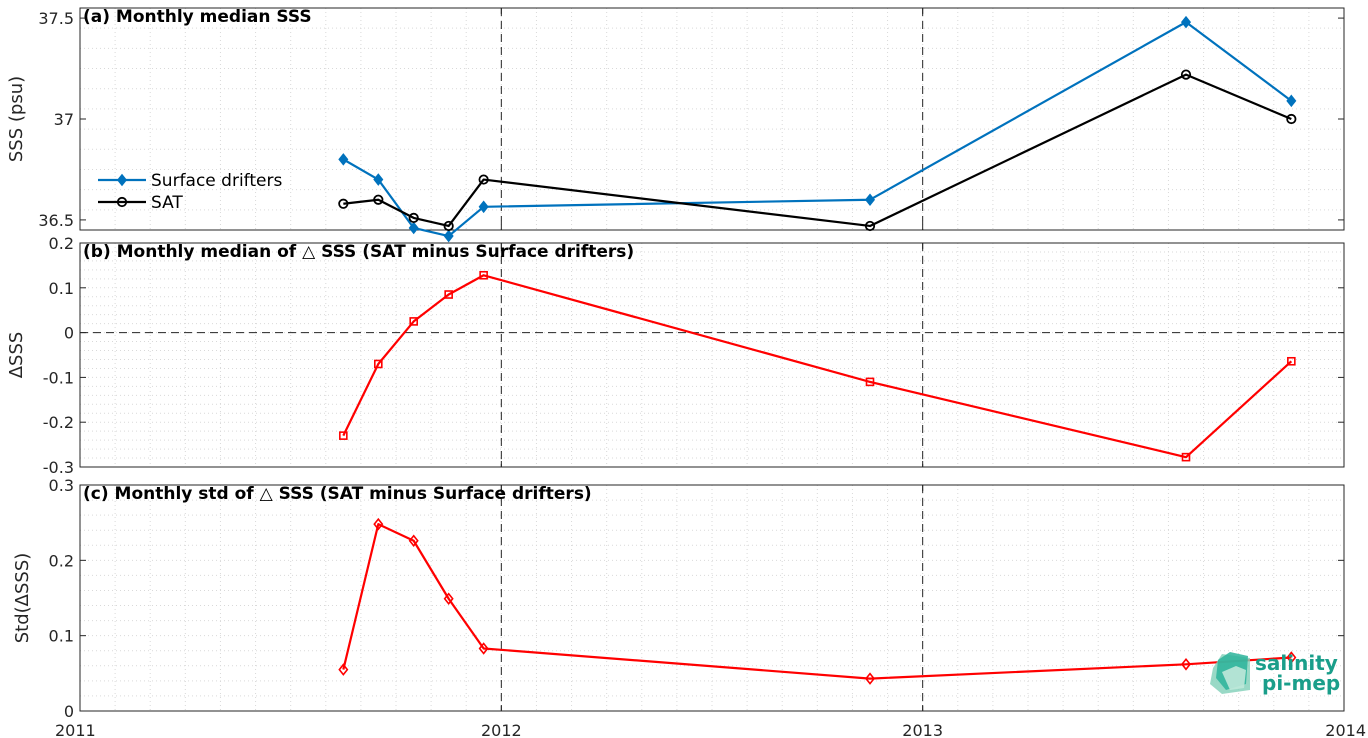 This screenshot has width=1368, height=738. I want to click on logo-line-2: pi-mep, so click(1301, 683).